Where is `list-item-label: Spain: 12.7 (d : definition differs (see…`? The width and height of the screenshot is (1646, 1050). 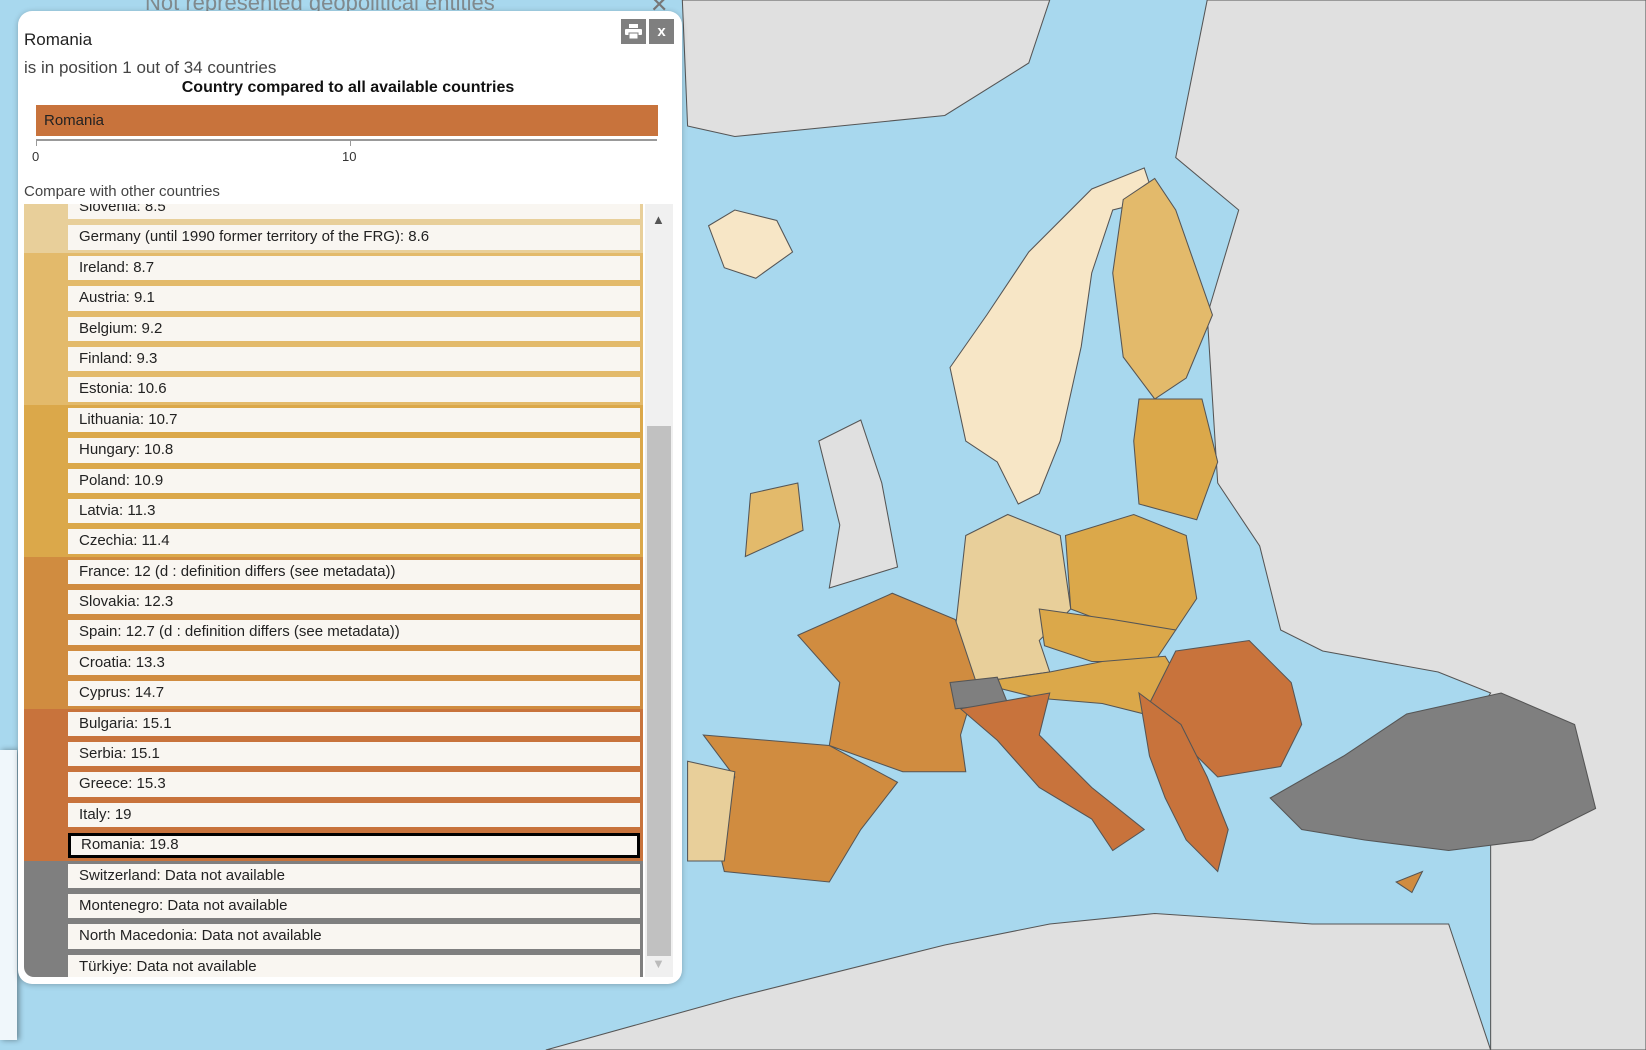 list-item-label: Spain: 12.7 (d : definition differs (see… is located at coordinates (354, 632).